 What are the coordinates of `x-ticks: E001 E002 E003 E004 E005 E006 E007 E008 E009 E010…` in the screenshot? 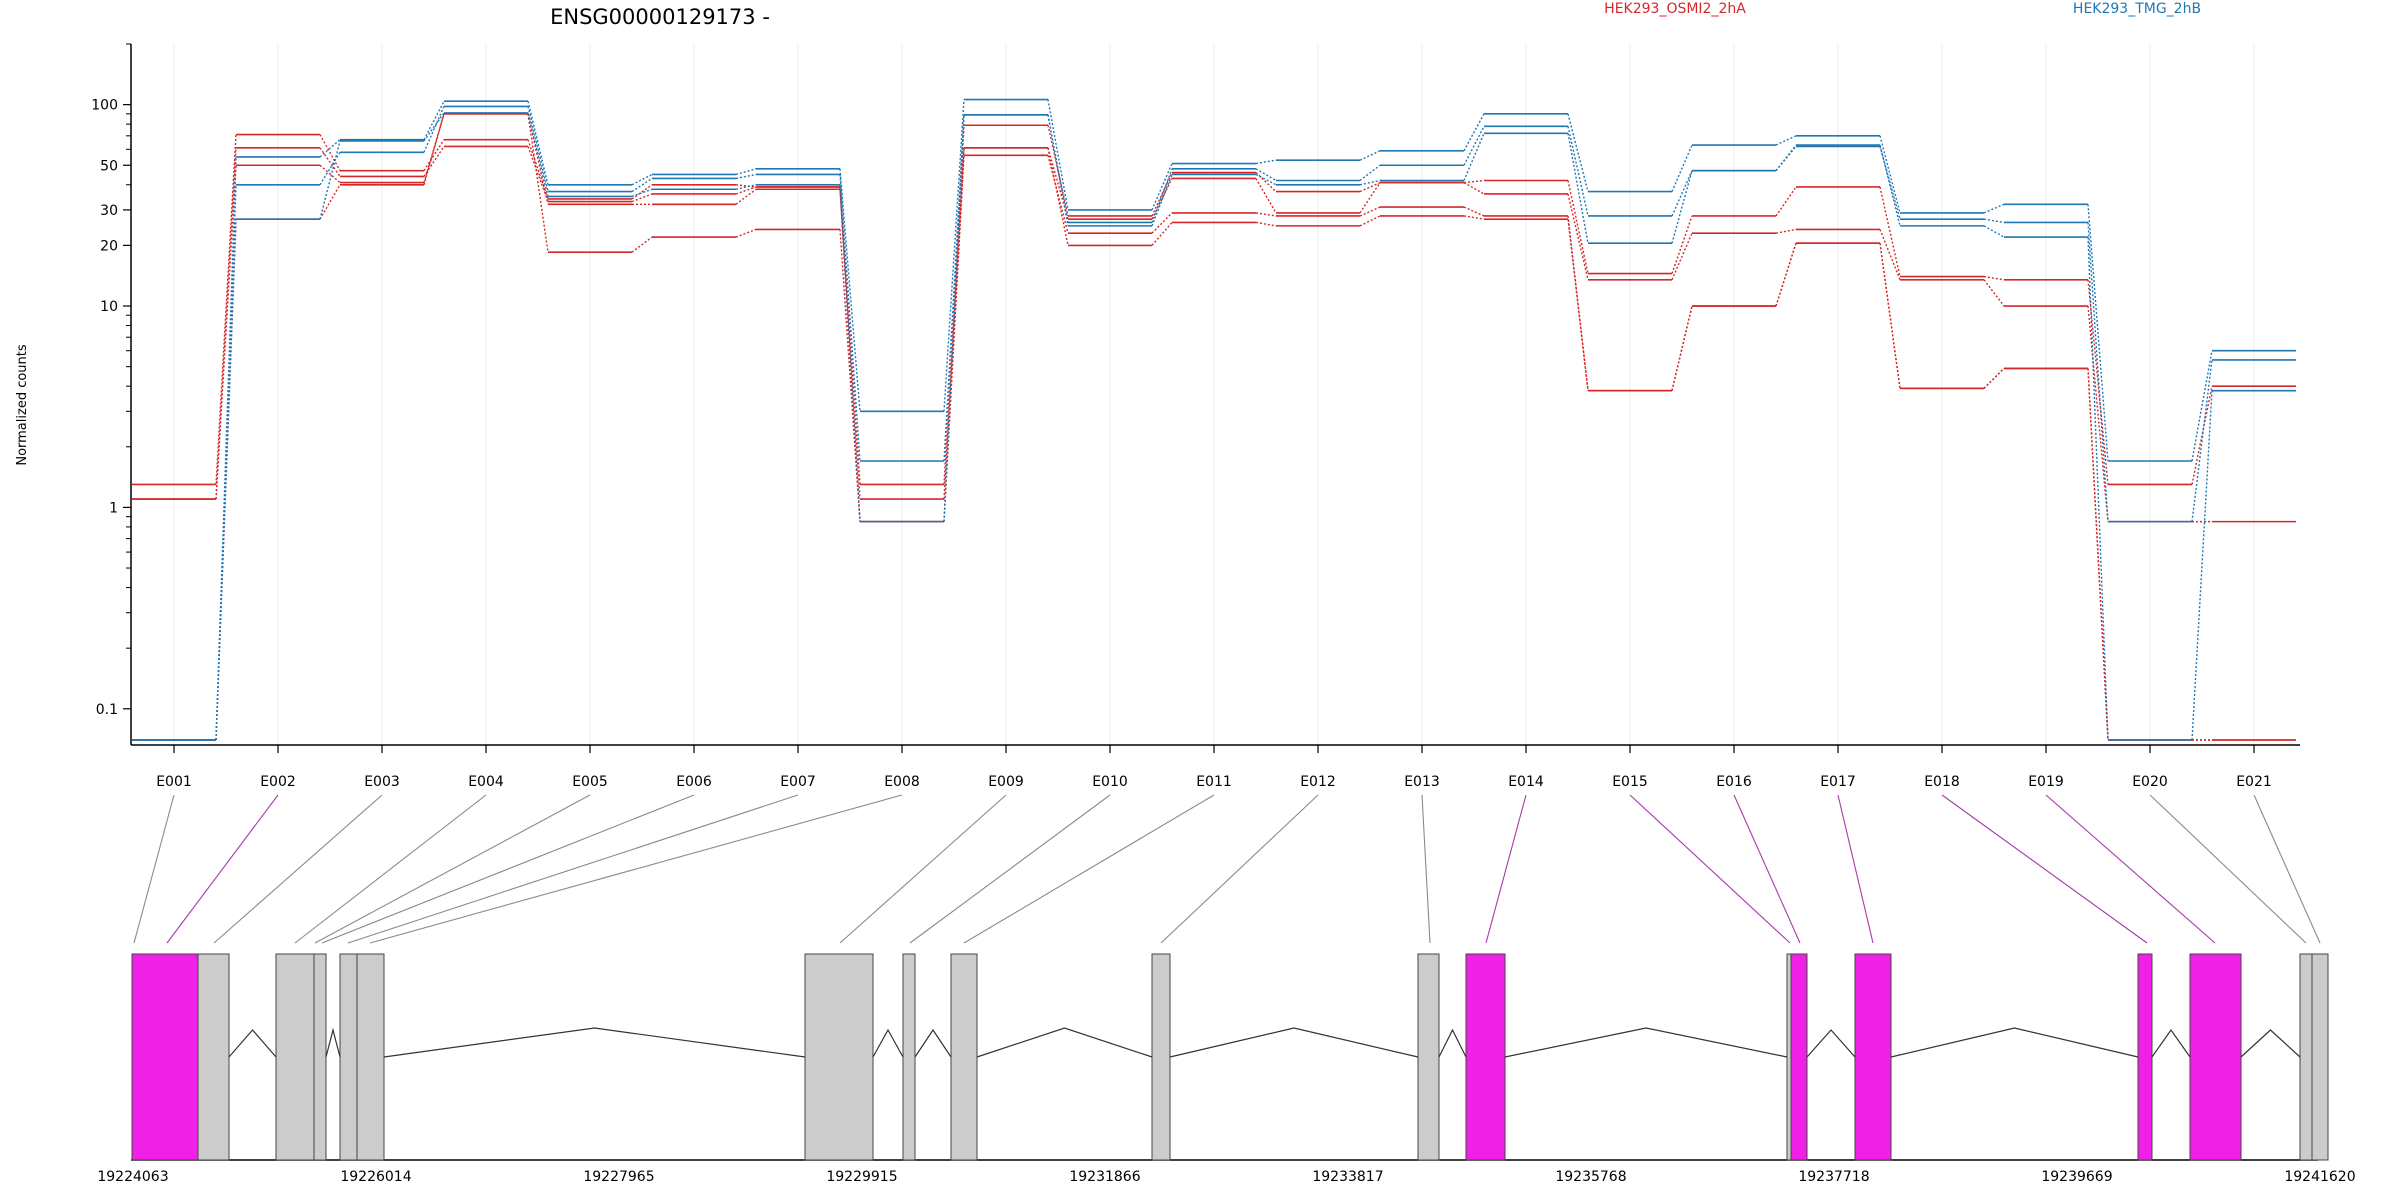 It's located at (1214, 767).